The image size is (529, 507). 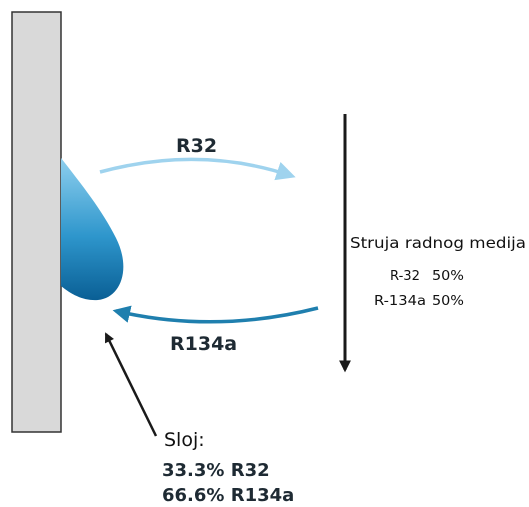 What do you see at coordinates (216, 470) in the screenshot?
I see `layer-r32: 33.3% R32` at bounding box center [216, 470].